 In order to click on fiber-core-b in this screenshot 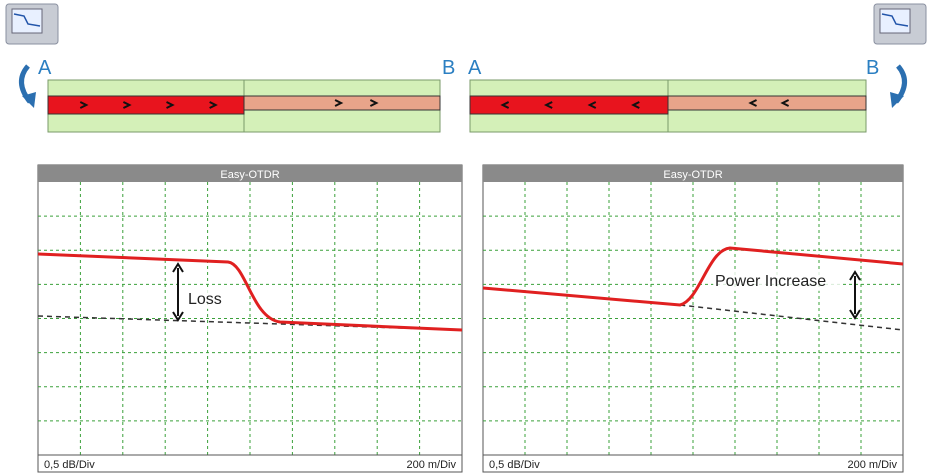, I will do `click(767, 103)`.